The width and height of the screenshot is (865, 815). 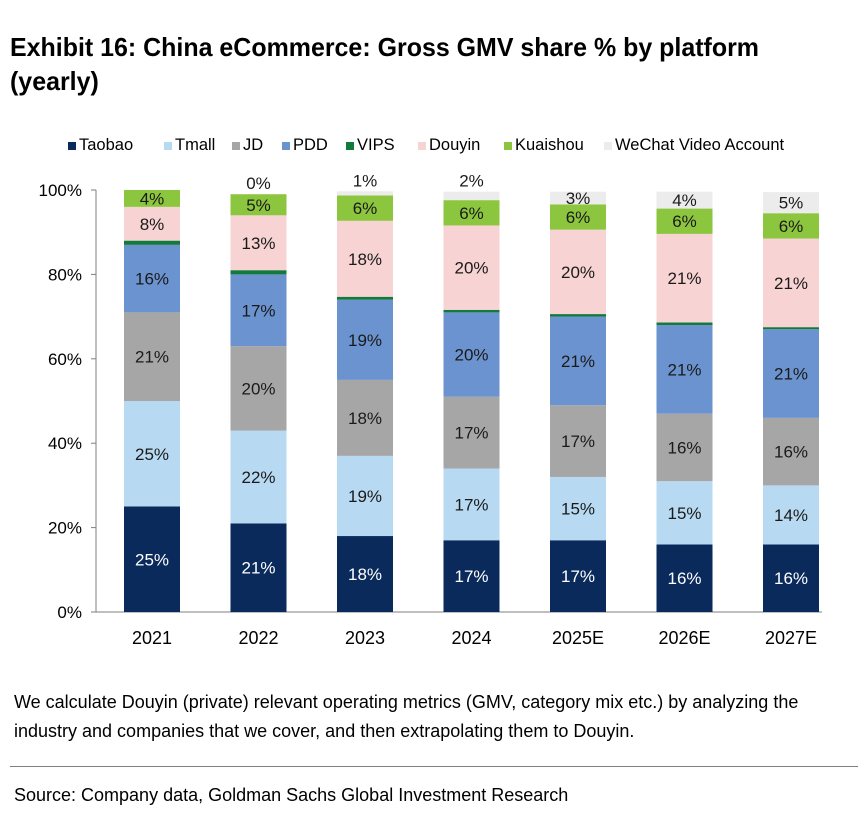 I want to click on data-label-kuaishou-2024: 6%, so click(x=471, y=213).